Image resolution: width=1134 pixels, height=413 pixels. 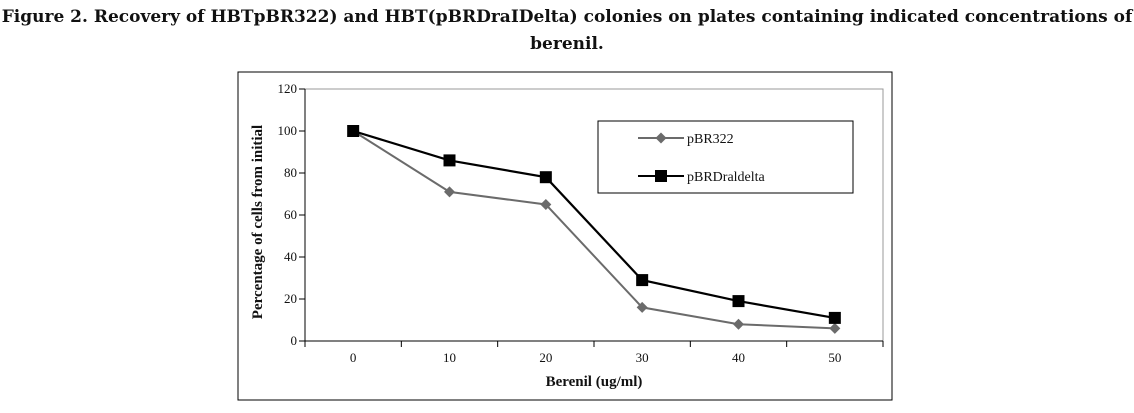 I want to click on y-tick-label: 100, so click(x=288, y=130).